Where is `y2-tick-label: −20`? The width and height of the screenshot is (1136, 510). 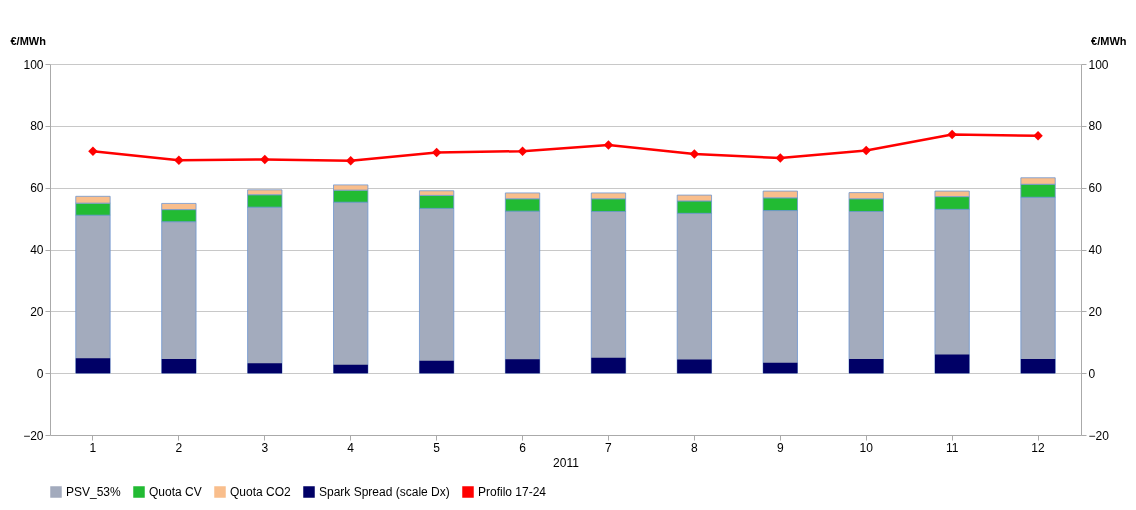
y2-tick-label: −20 is located at coordinates (1099, 435).